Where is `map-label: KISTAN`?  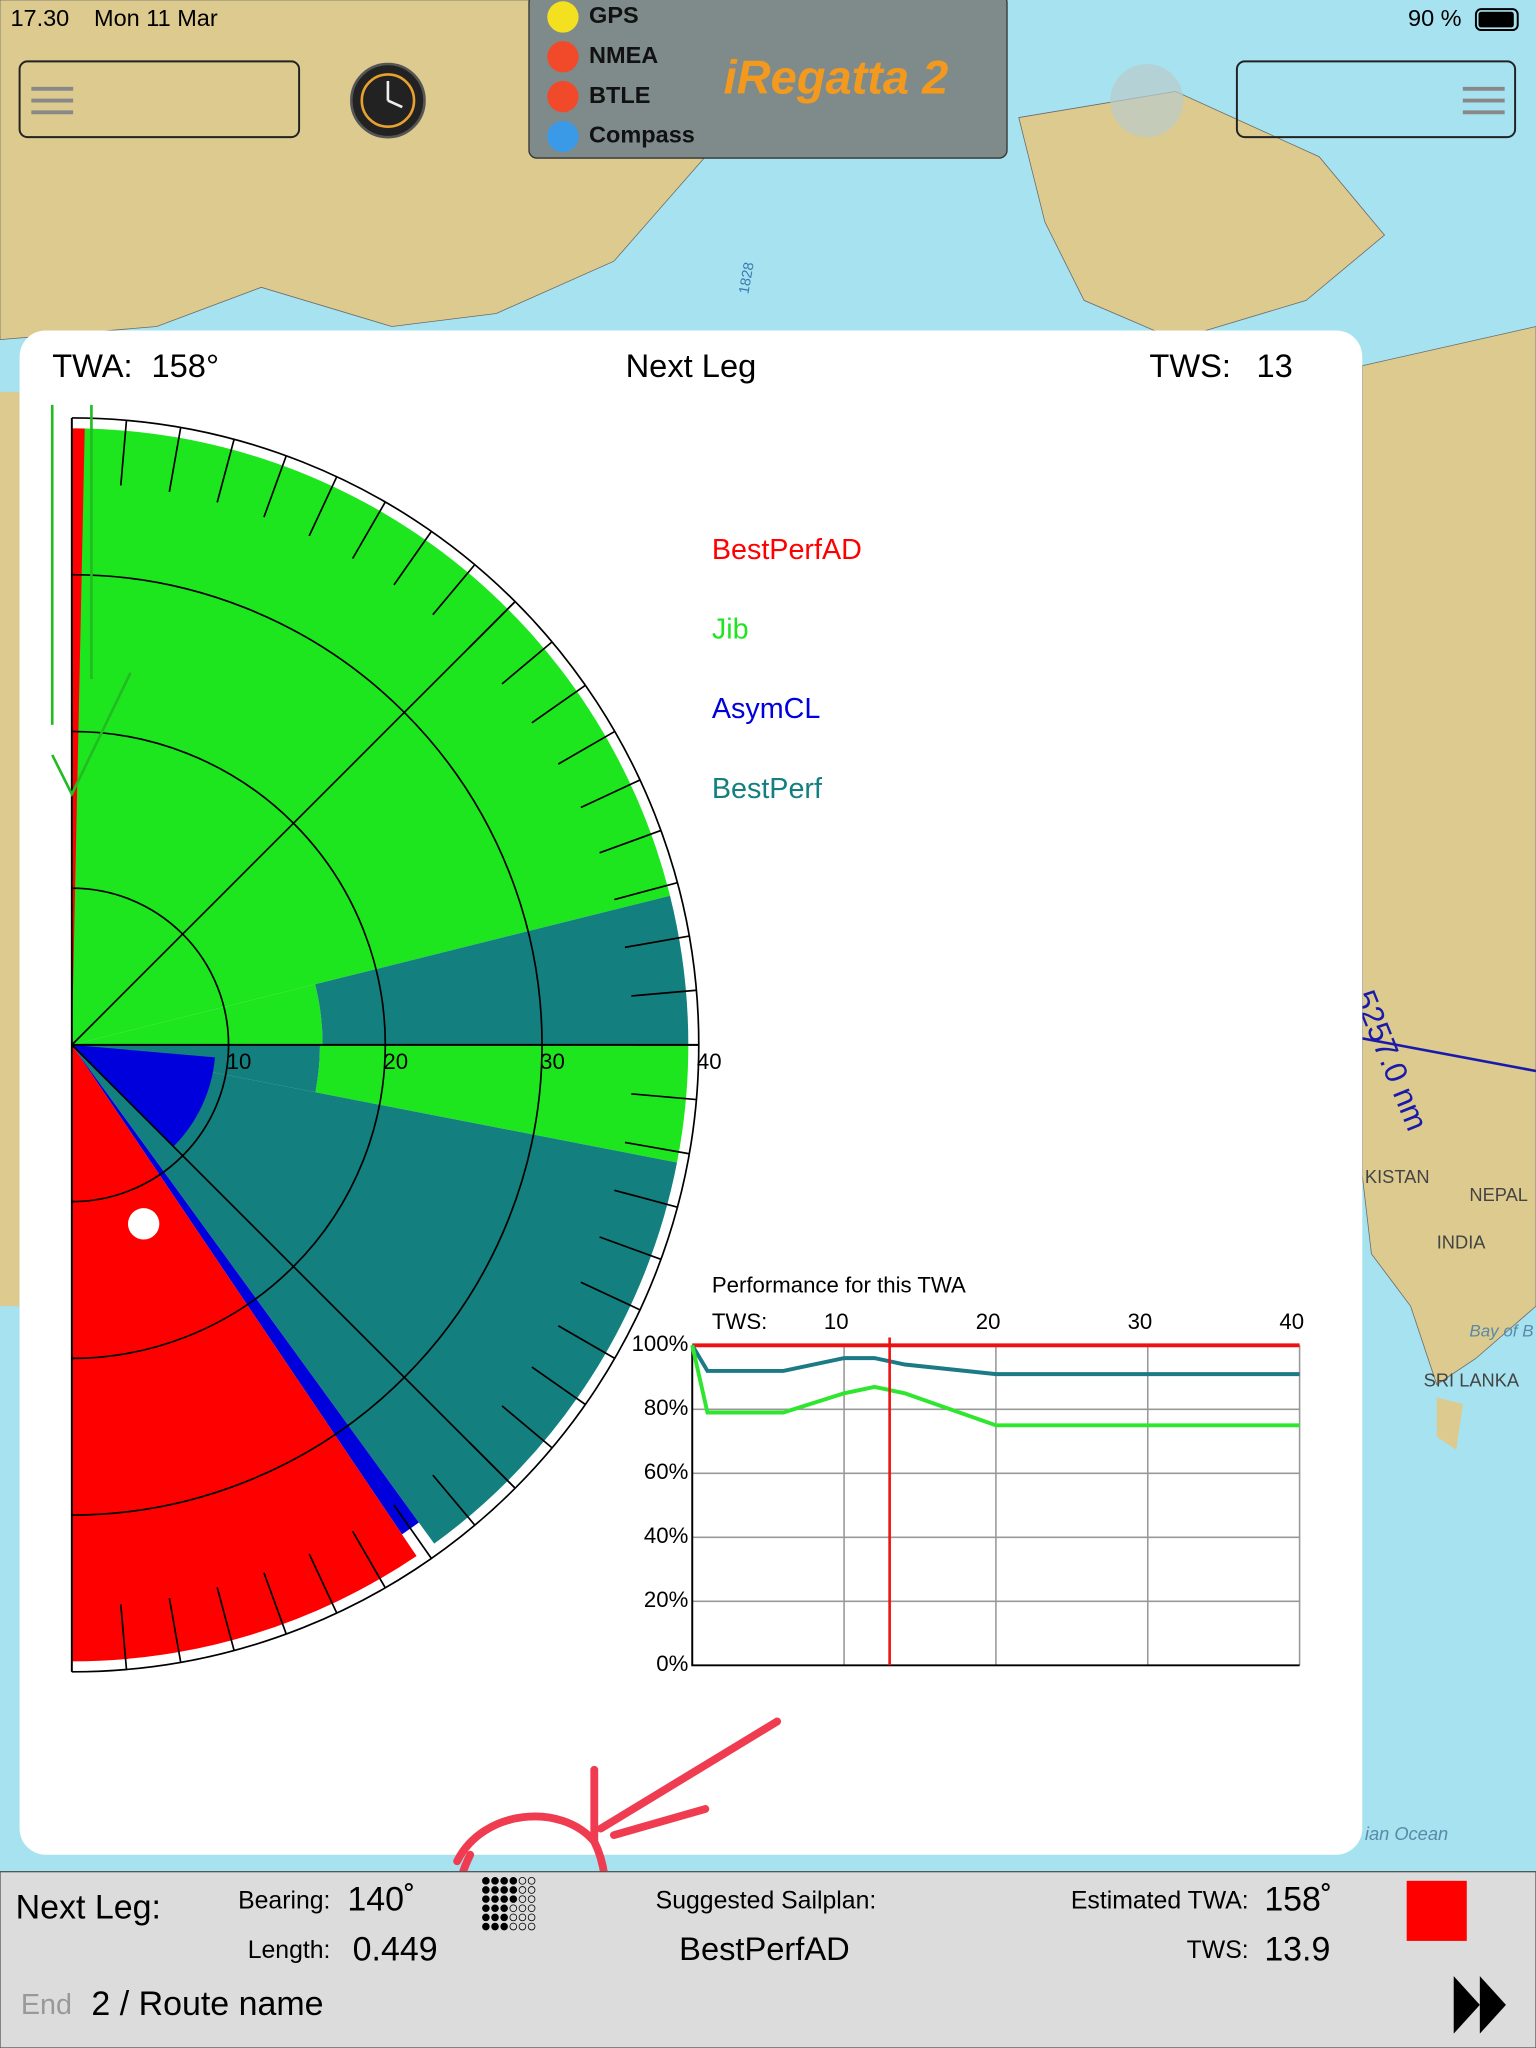
map-label: KISTAN is located at coordinates (1397, 1176).